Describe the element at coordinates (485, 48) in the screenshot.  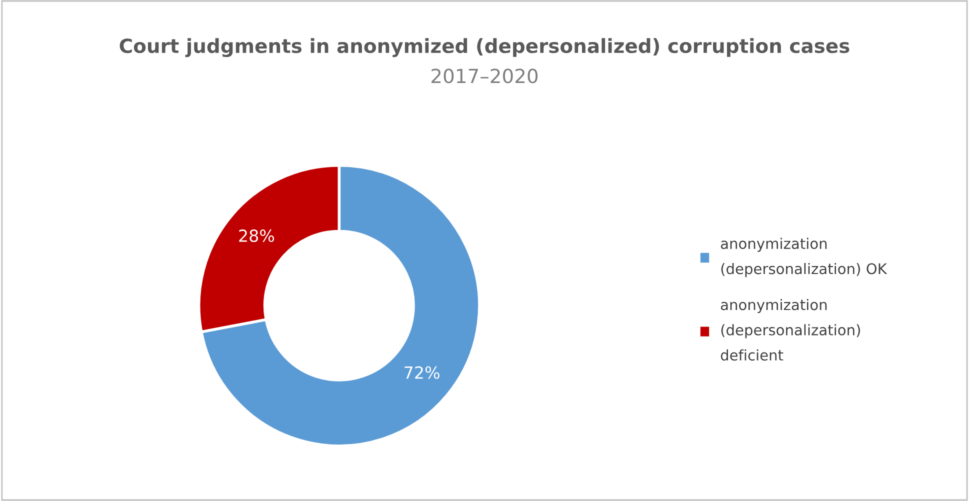
I see `chart-title: Court judgments in anonymized (depersonalized) corruption cases` at that location.